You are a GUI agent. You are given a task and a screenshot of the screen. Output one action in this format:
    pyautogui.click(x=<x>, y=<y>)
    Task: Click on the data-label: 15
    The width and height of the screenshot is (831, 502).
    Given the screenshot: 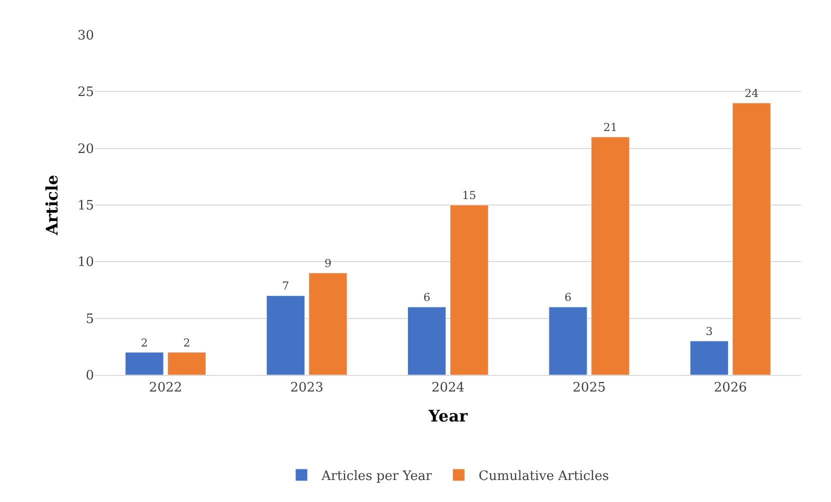 What is the action you would take?
    pyautogui.click(x=469, y=195)
    